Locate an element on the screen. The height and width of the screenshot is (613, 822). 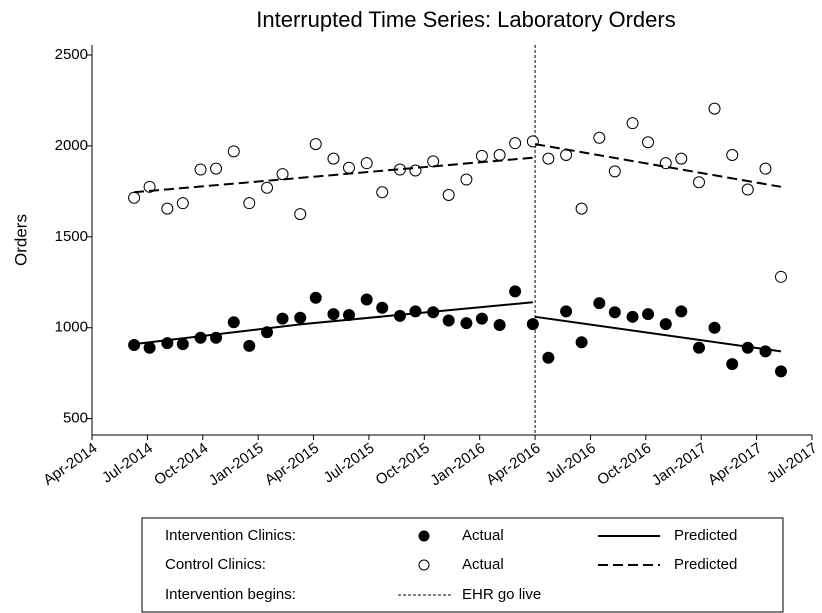
y-tick-label: 500 is located at coordinates (75, 418).